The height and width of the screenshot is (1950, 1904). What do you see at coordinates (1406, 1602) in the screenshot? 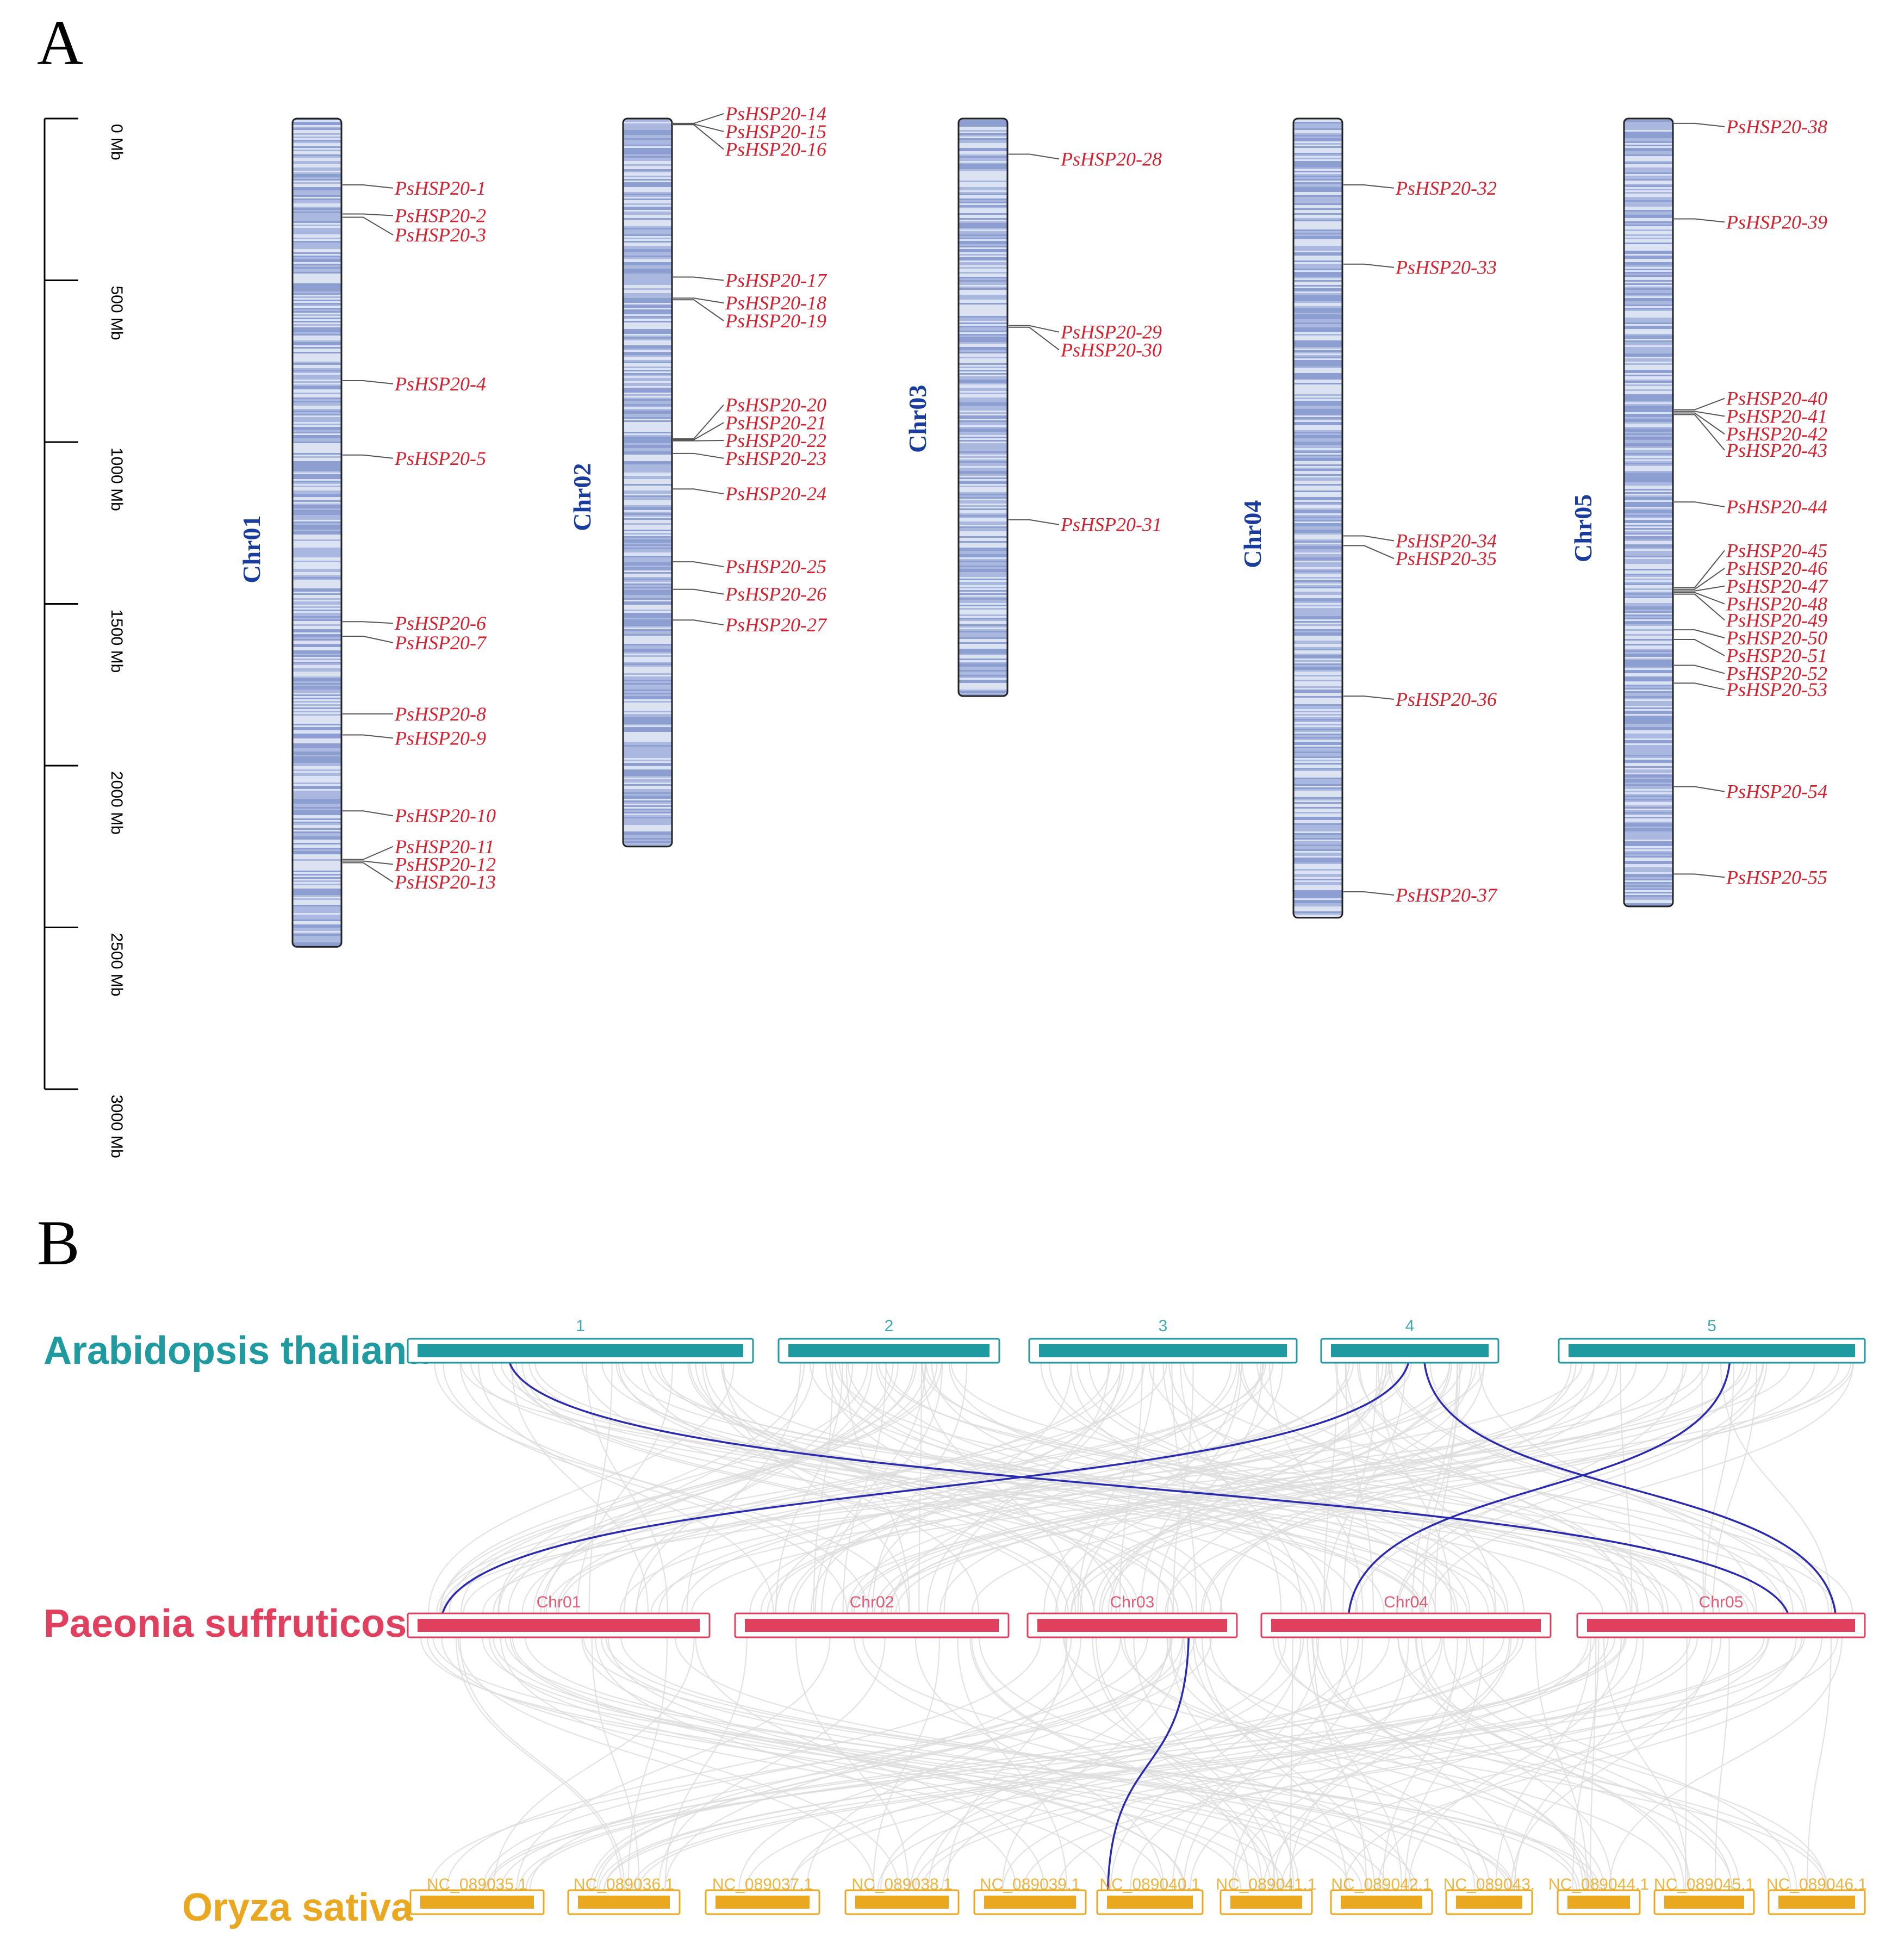
I see `chromosome-block-label: Chr04` at bounding box center [1406, 1602].